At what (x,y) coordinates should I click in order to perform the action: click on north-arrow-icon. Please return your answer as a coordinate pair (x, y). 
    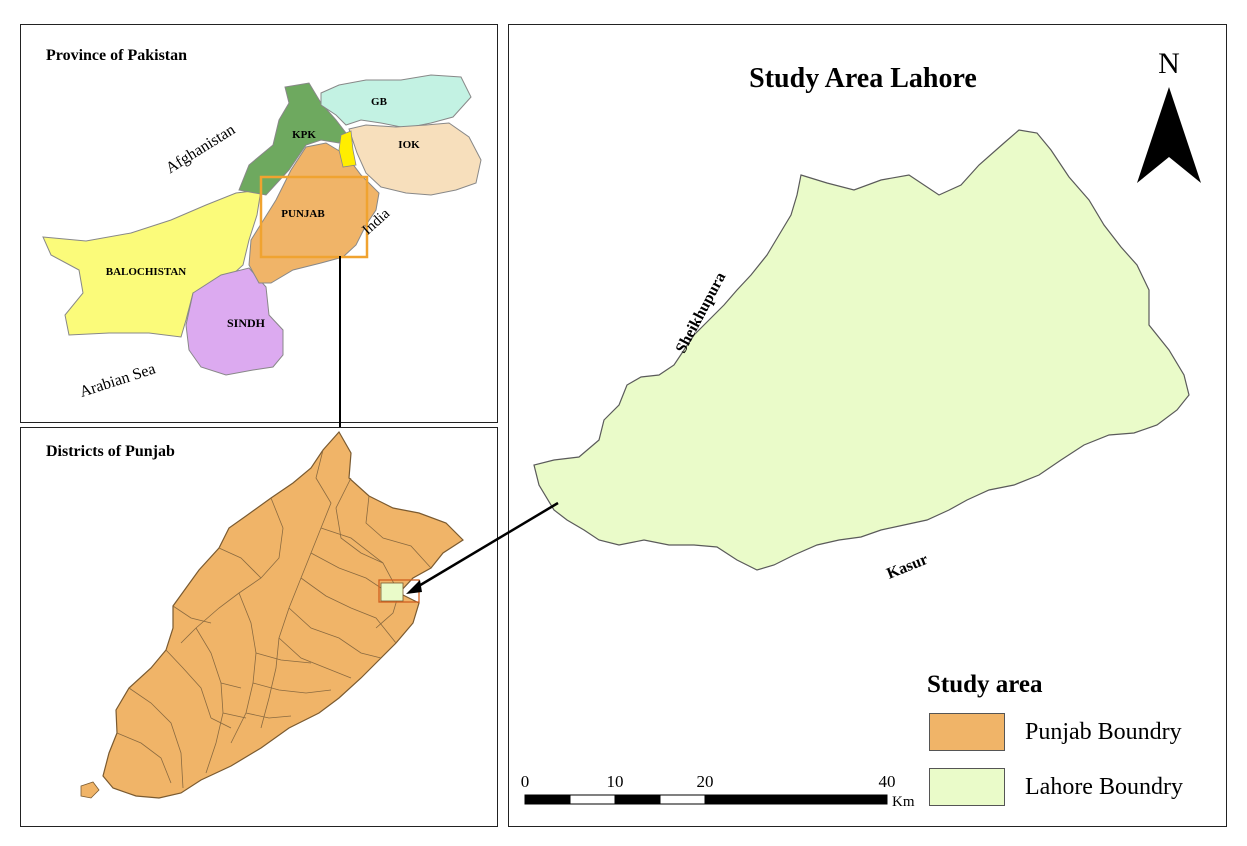
    Looking at the image, I should click on (1169, 135).